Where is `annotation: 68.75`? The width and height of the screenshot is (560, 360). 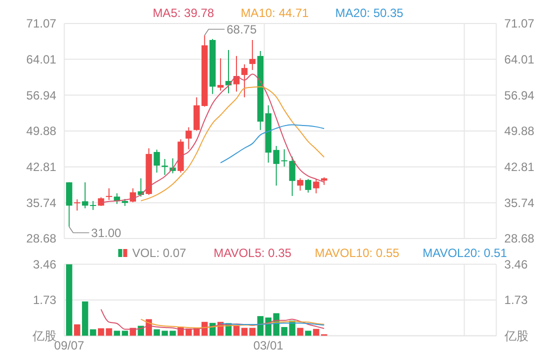
annotation: 68.75 is located at coordinates (241, 29).